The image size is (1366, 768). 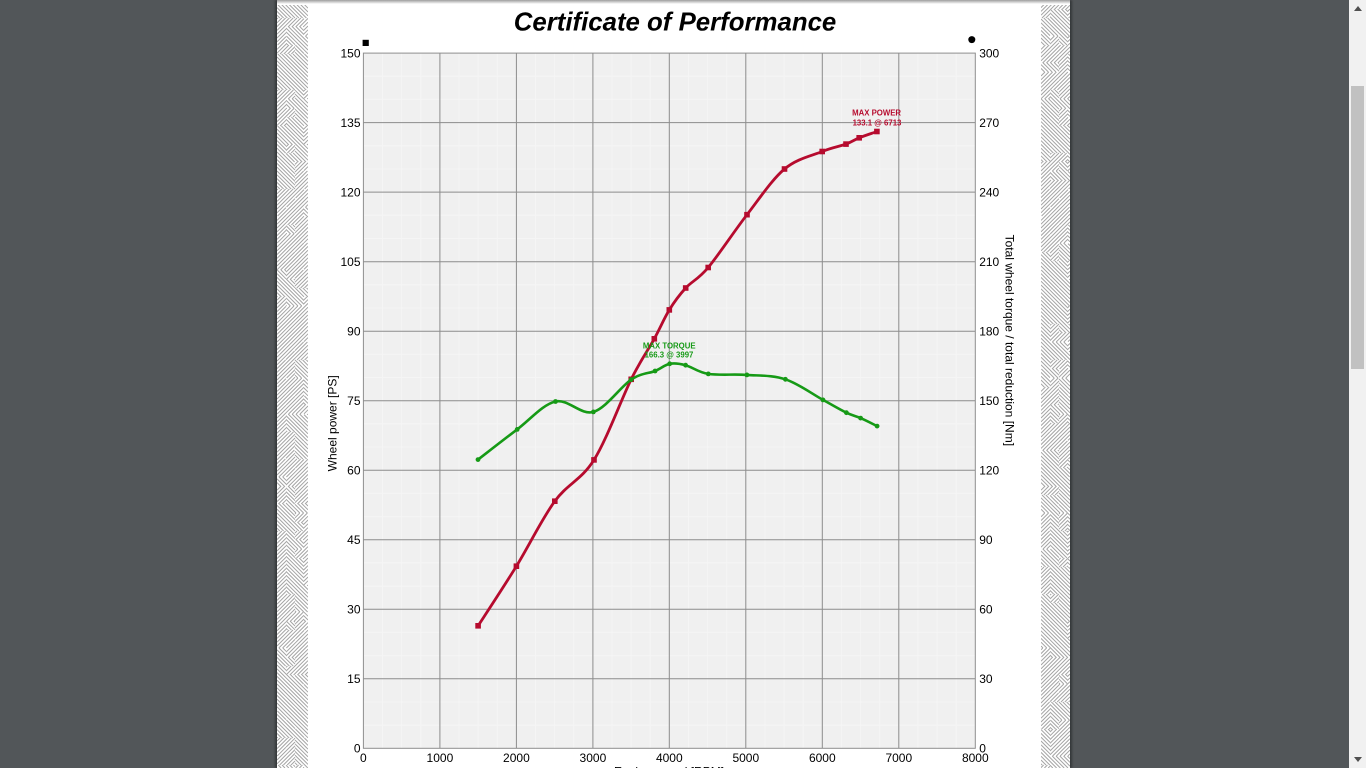 What do you see at coordinates (989, 53) in the screenshot?
I see `svg-text: 300` at bounding box center [989, 53].